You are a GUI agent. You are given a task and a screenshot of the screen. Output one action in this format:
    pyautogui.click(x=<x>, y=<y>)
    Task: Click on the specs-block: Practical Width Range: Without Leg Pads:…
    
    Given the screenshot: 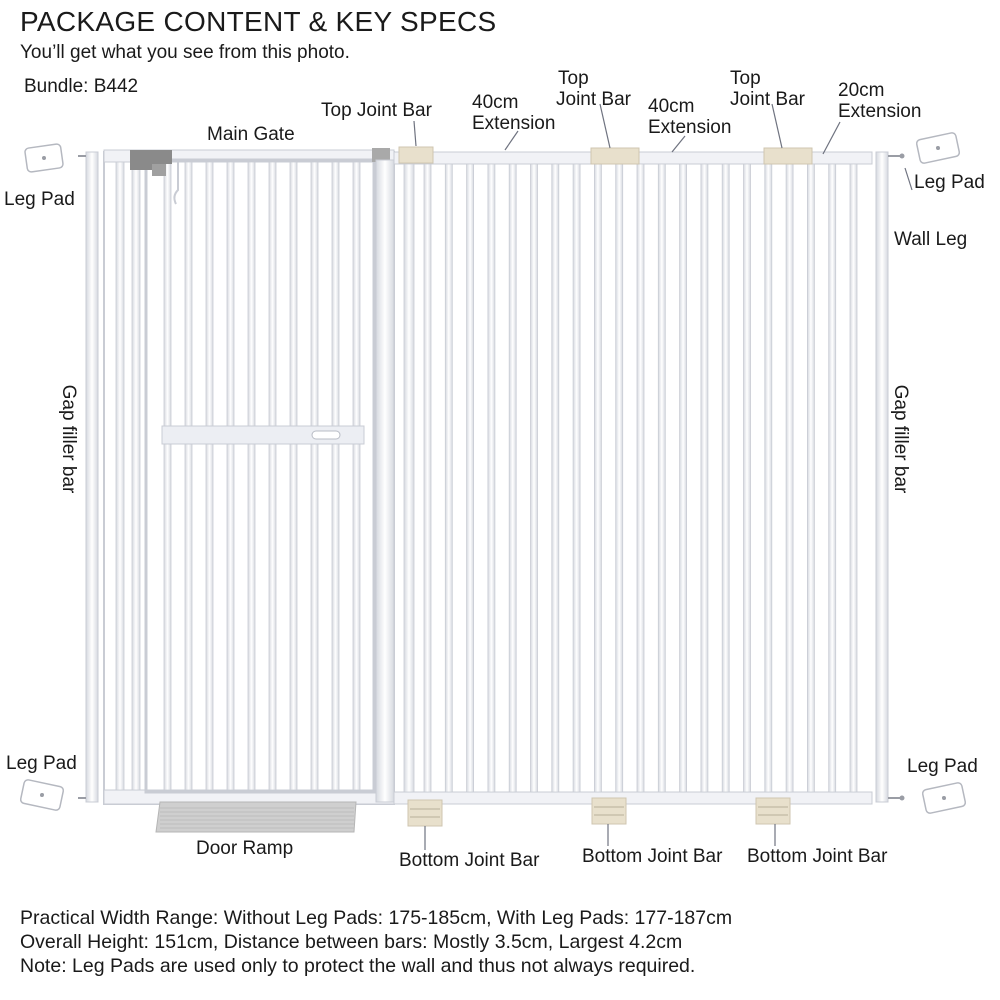 What is the action you would take?
    pyautogui.click(x=376, y=942)
    